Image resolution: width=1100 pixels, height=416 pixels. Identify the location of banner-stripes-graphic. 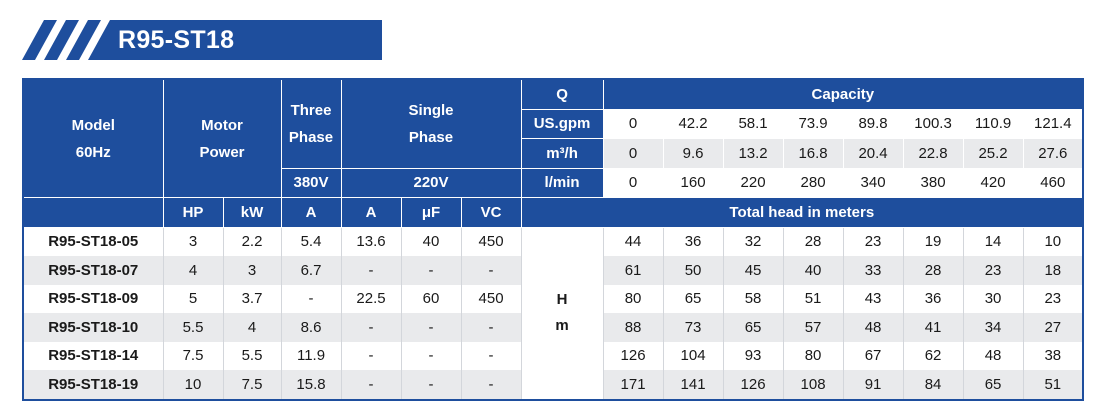
(202, 40).